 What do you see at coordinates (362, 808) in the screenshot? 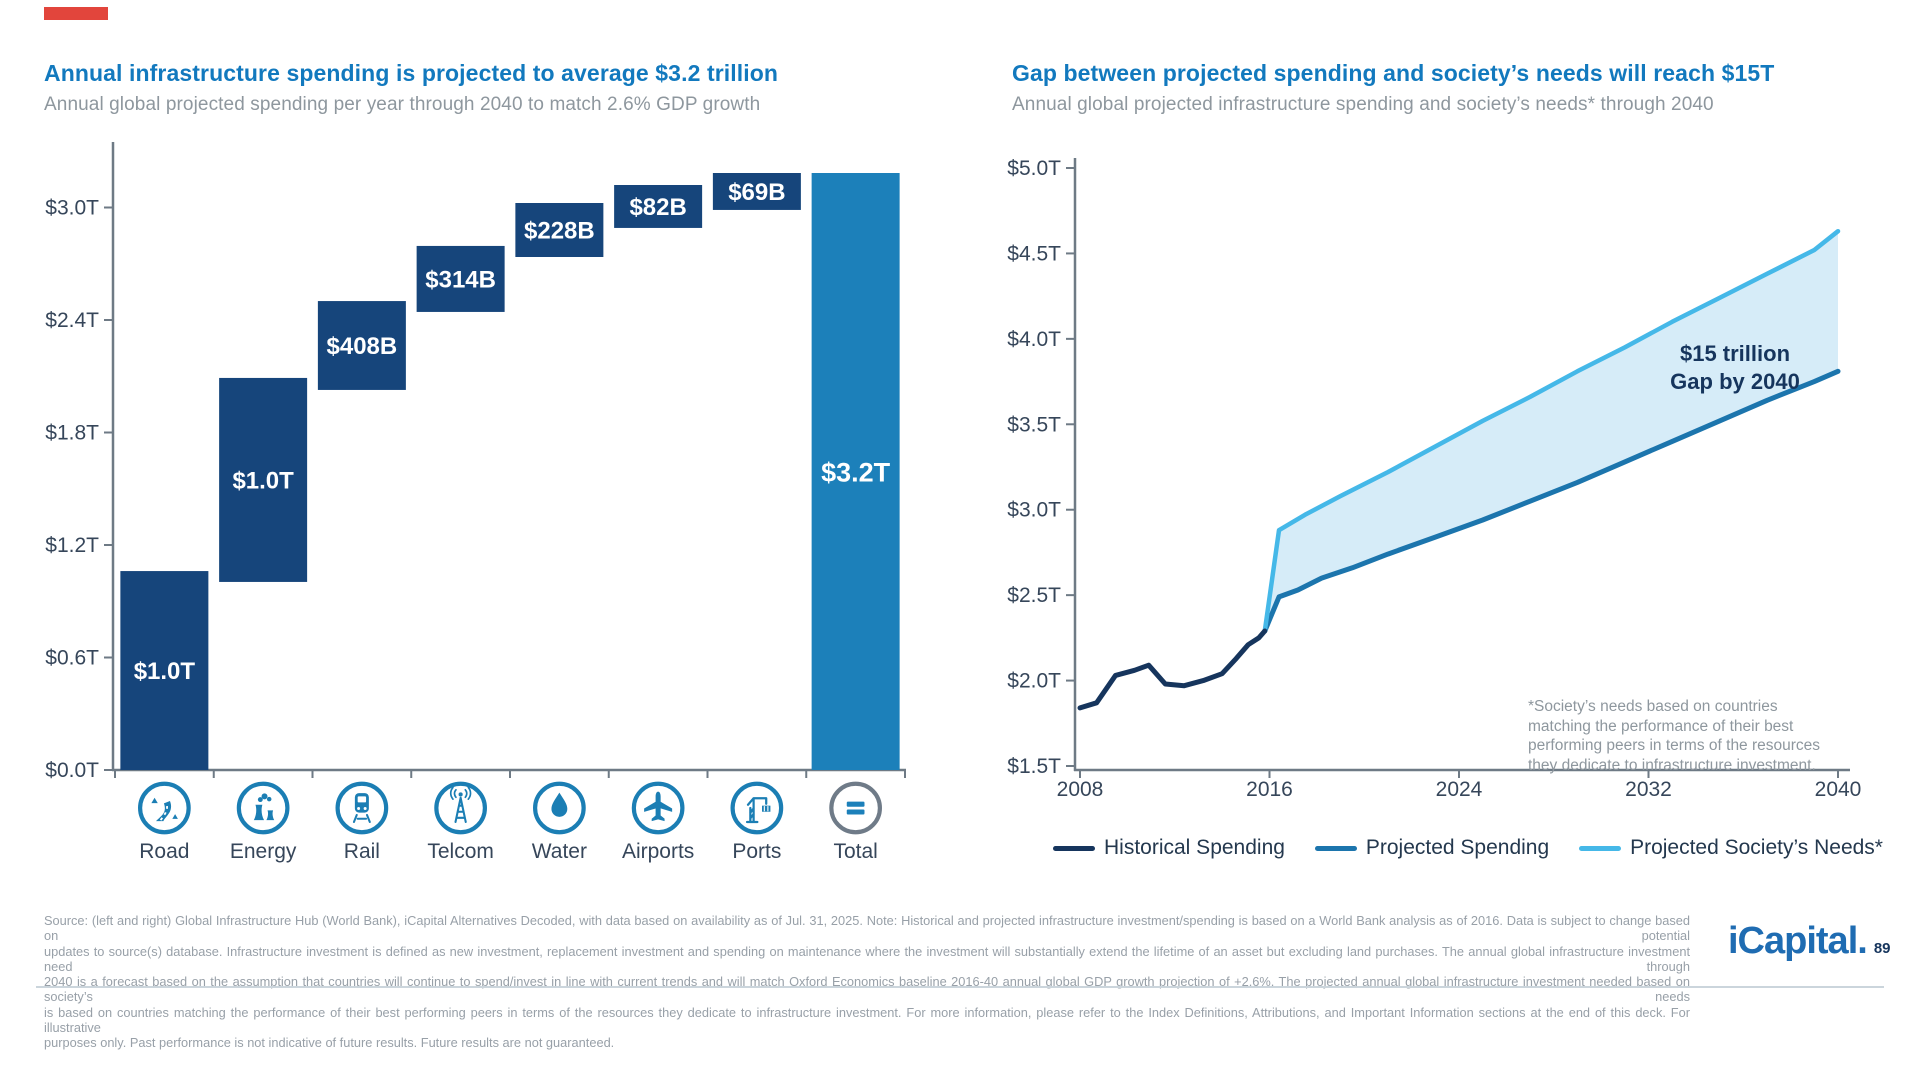
I see `rail-icon` at bounding box center [362, 808].